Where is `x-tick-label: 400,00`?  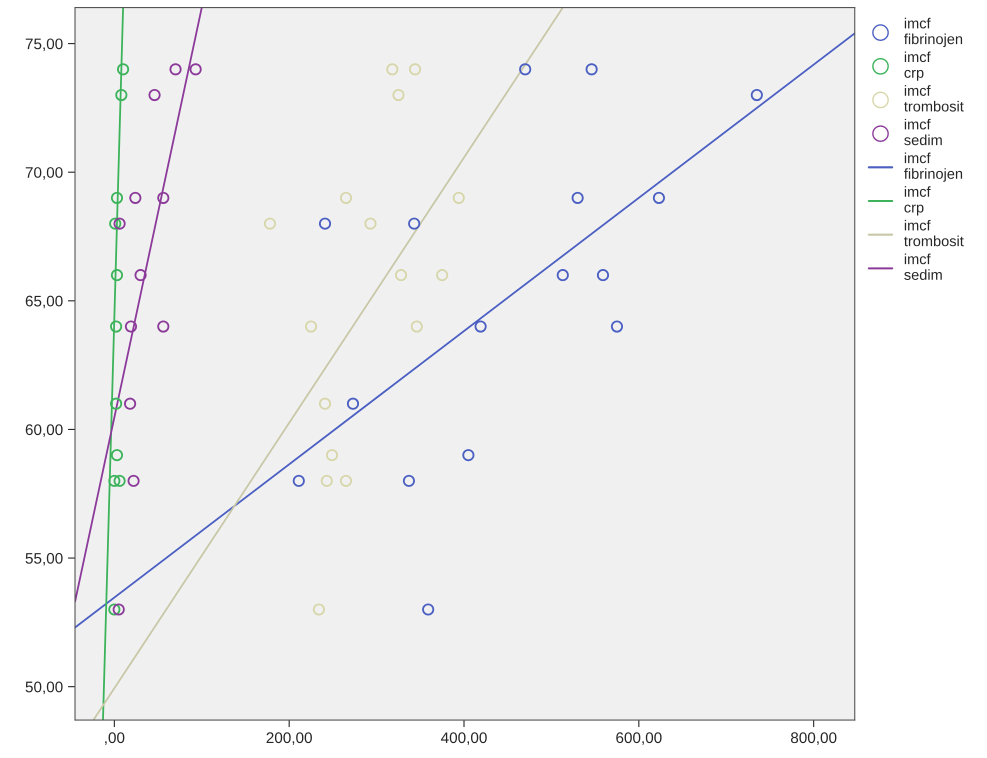 x-tick-label: 400,00 is located at coordinates (463, 738).